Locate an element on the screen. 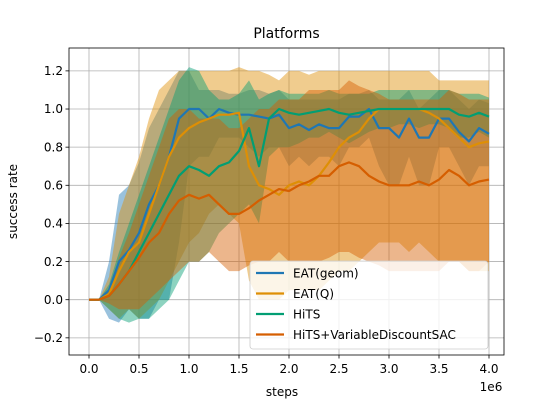  x-axis-multiplier: 1e6 is located at coordinates (491, 387).